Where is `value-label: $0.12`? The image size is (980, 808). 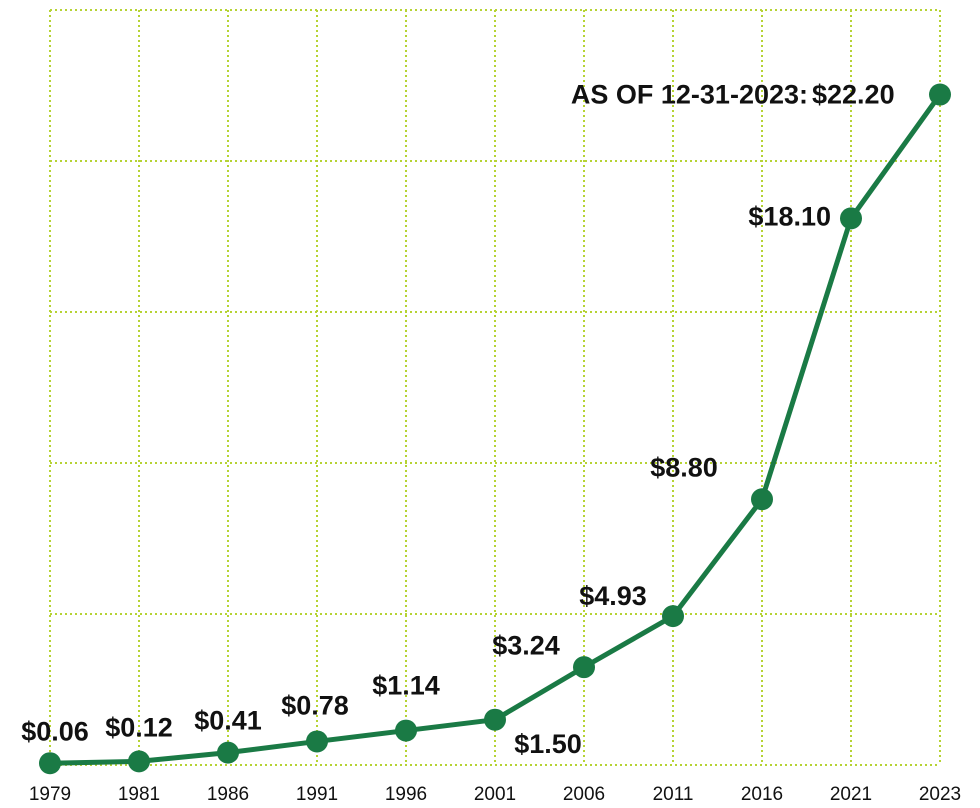
value-label: $0.12 is located at coordinates (139, 728).